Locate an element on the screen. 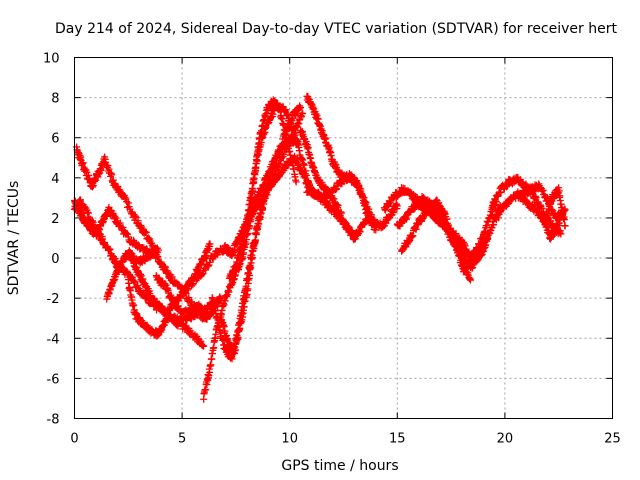 Image resolution: width=640 pixels, height=480 pixels. y-tick-label: -8 is located at coordinates (53, 420).